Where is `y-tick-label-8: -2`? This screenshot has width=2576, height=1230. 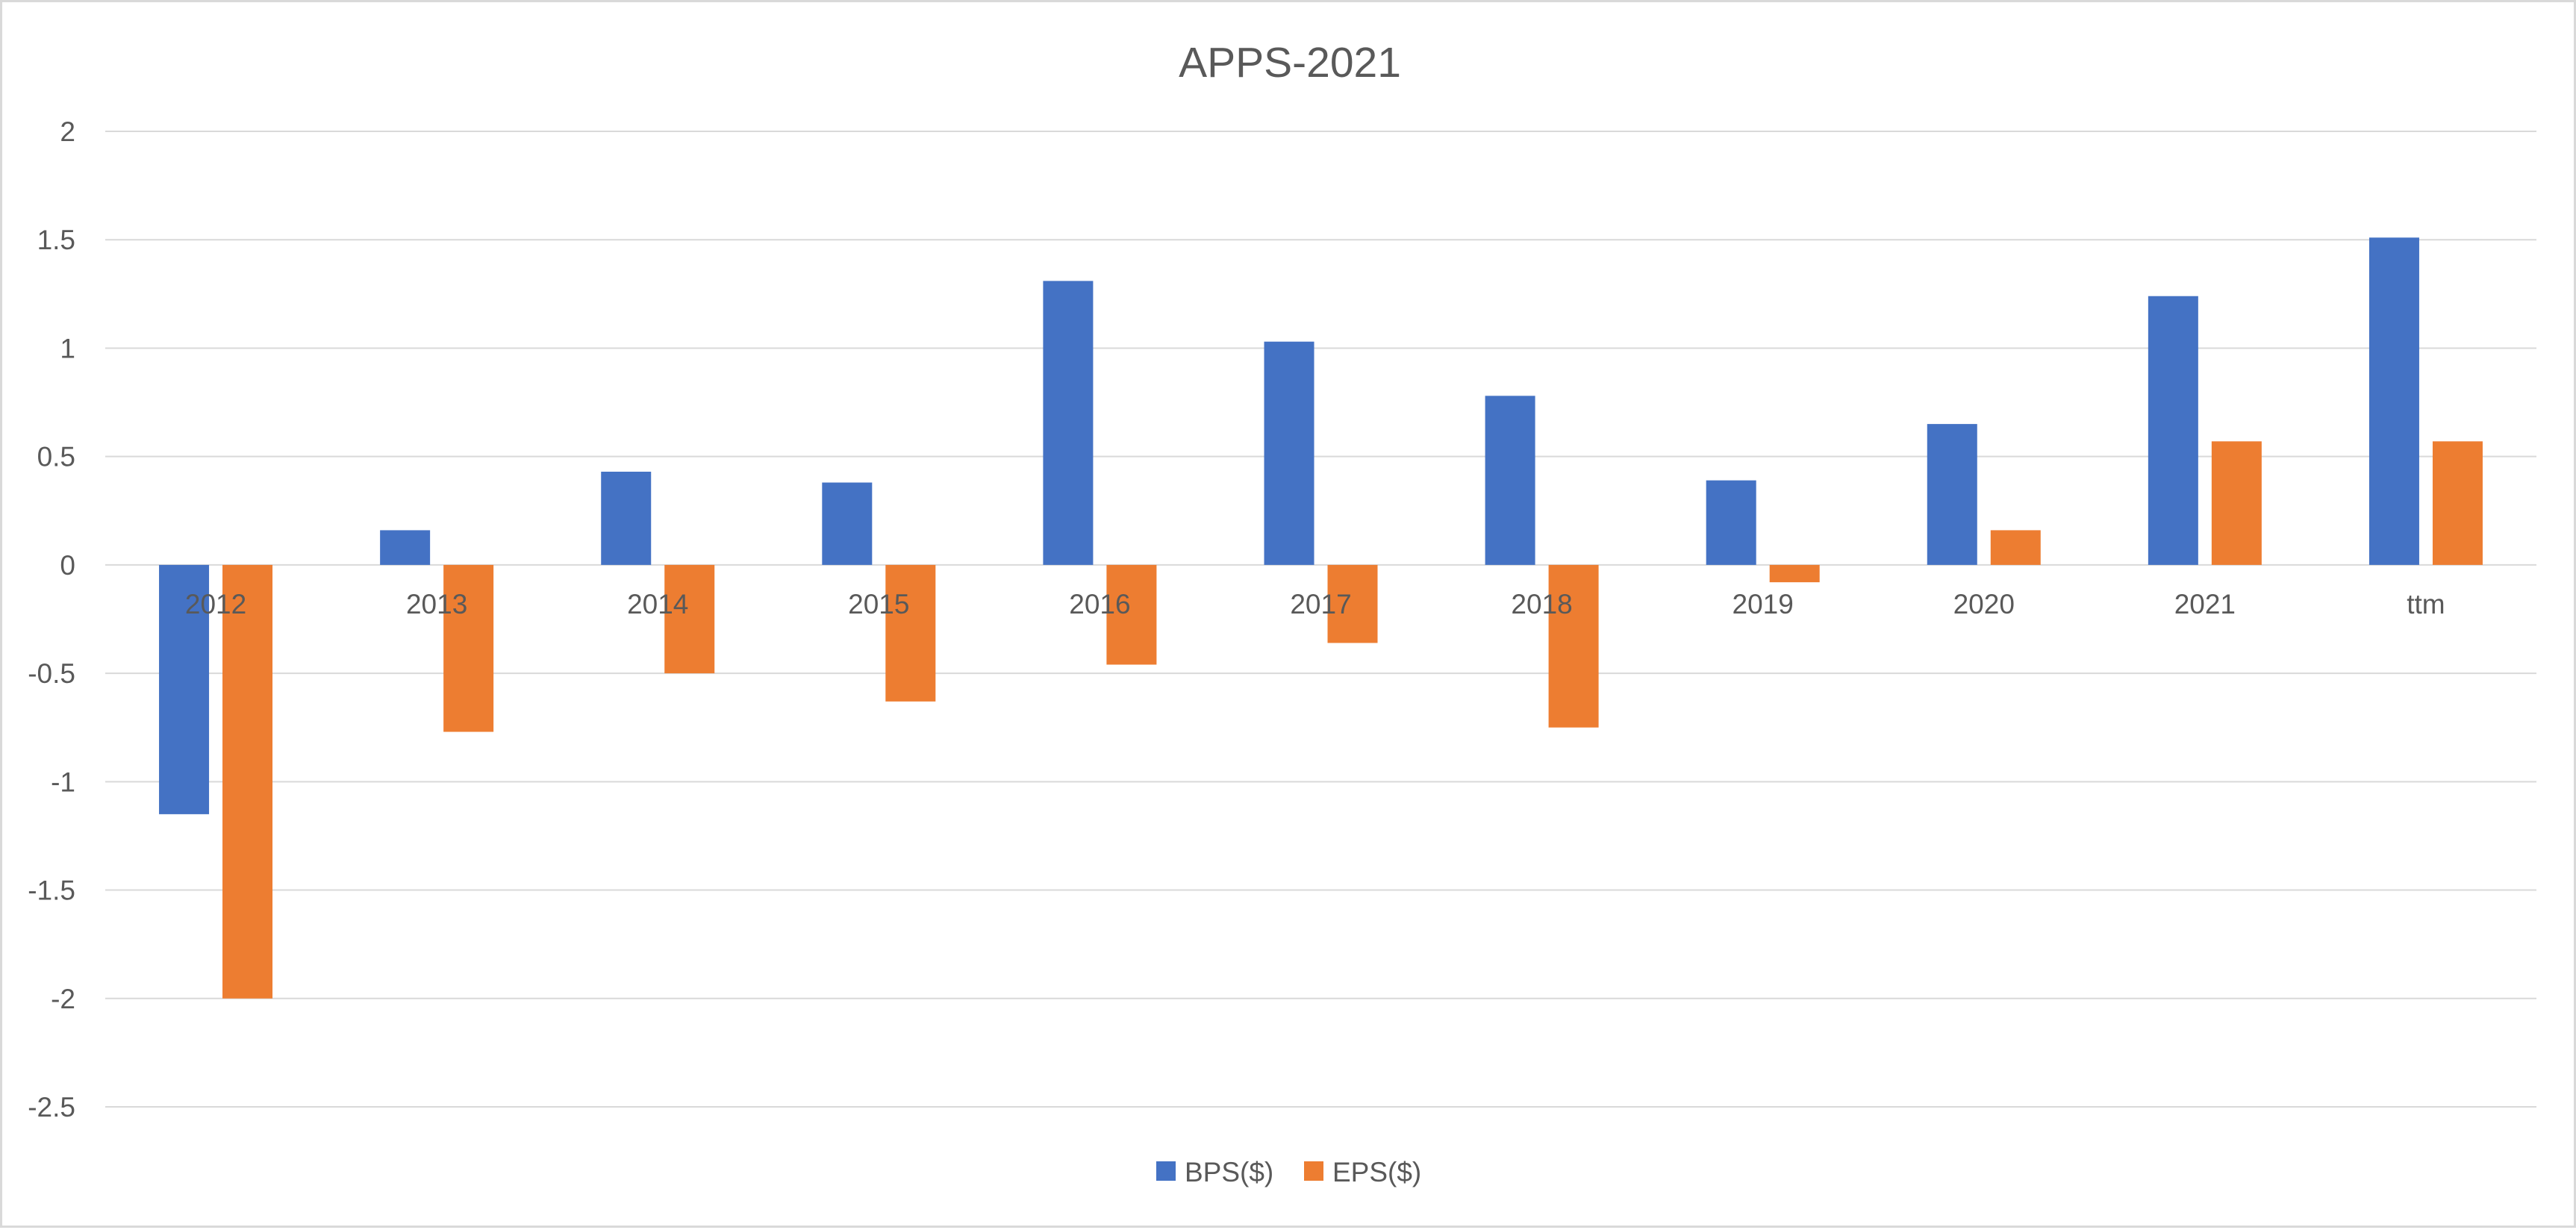
y-tick-label-8: -2 is located at coordinates (63, 999).